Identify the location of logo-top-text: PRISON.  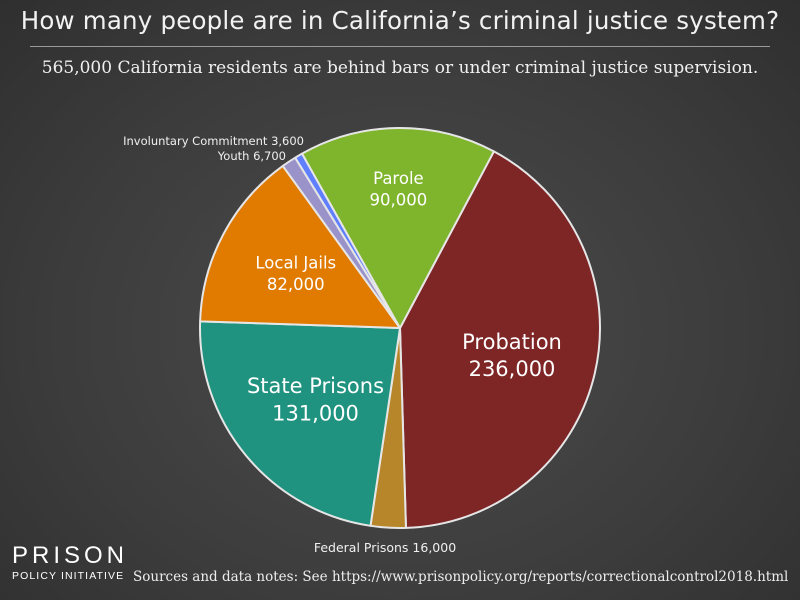
(70, 555).